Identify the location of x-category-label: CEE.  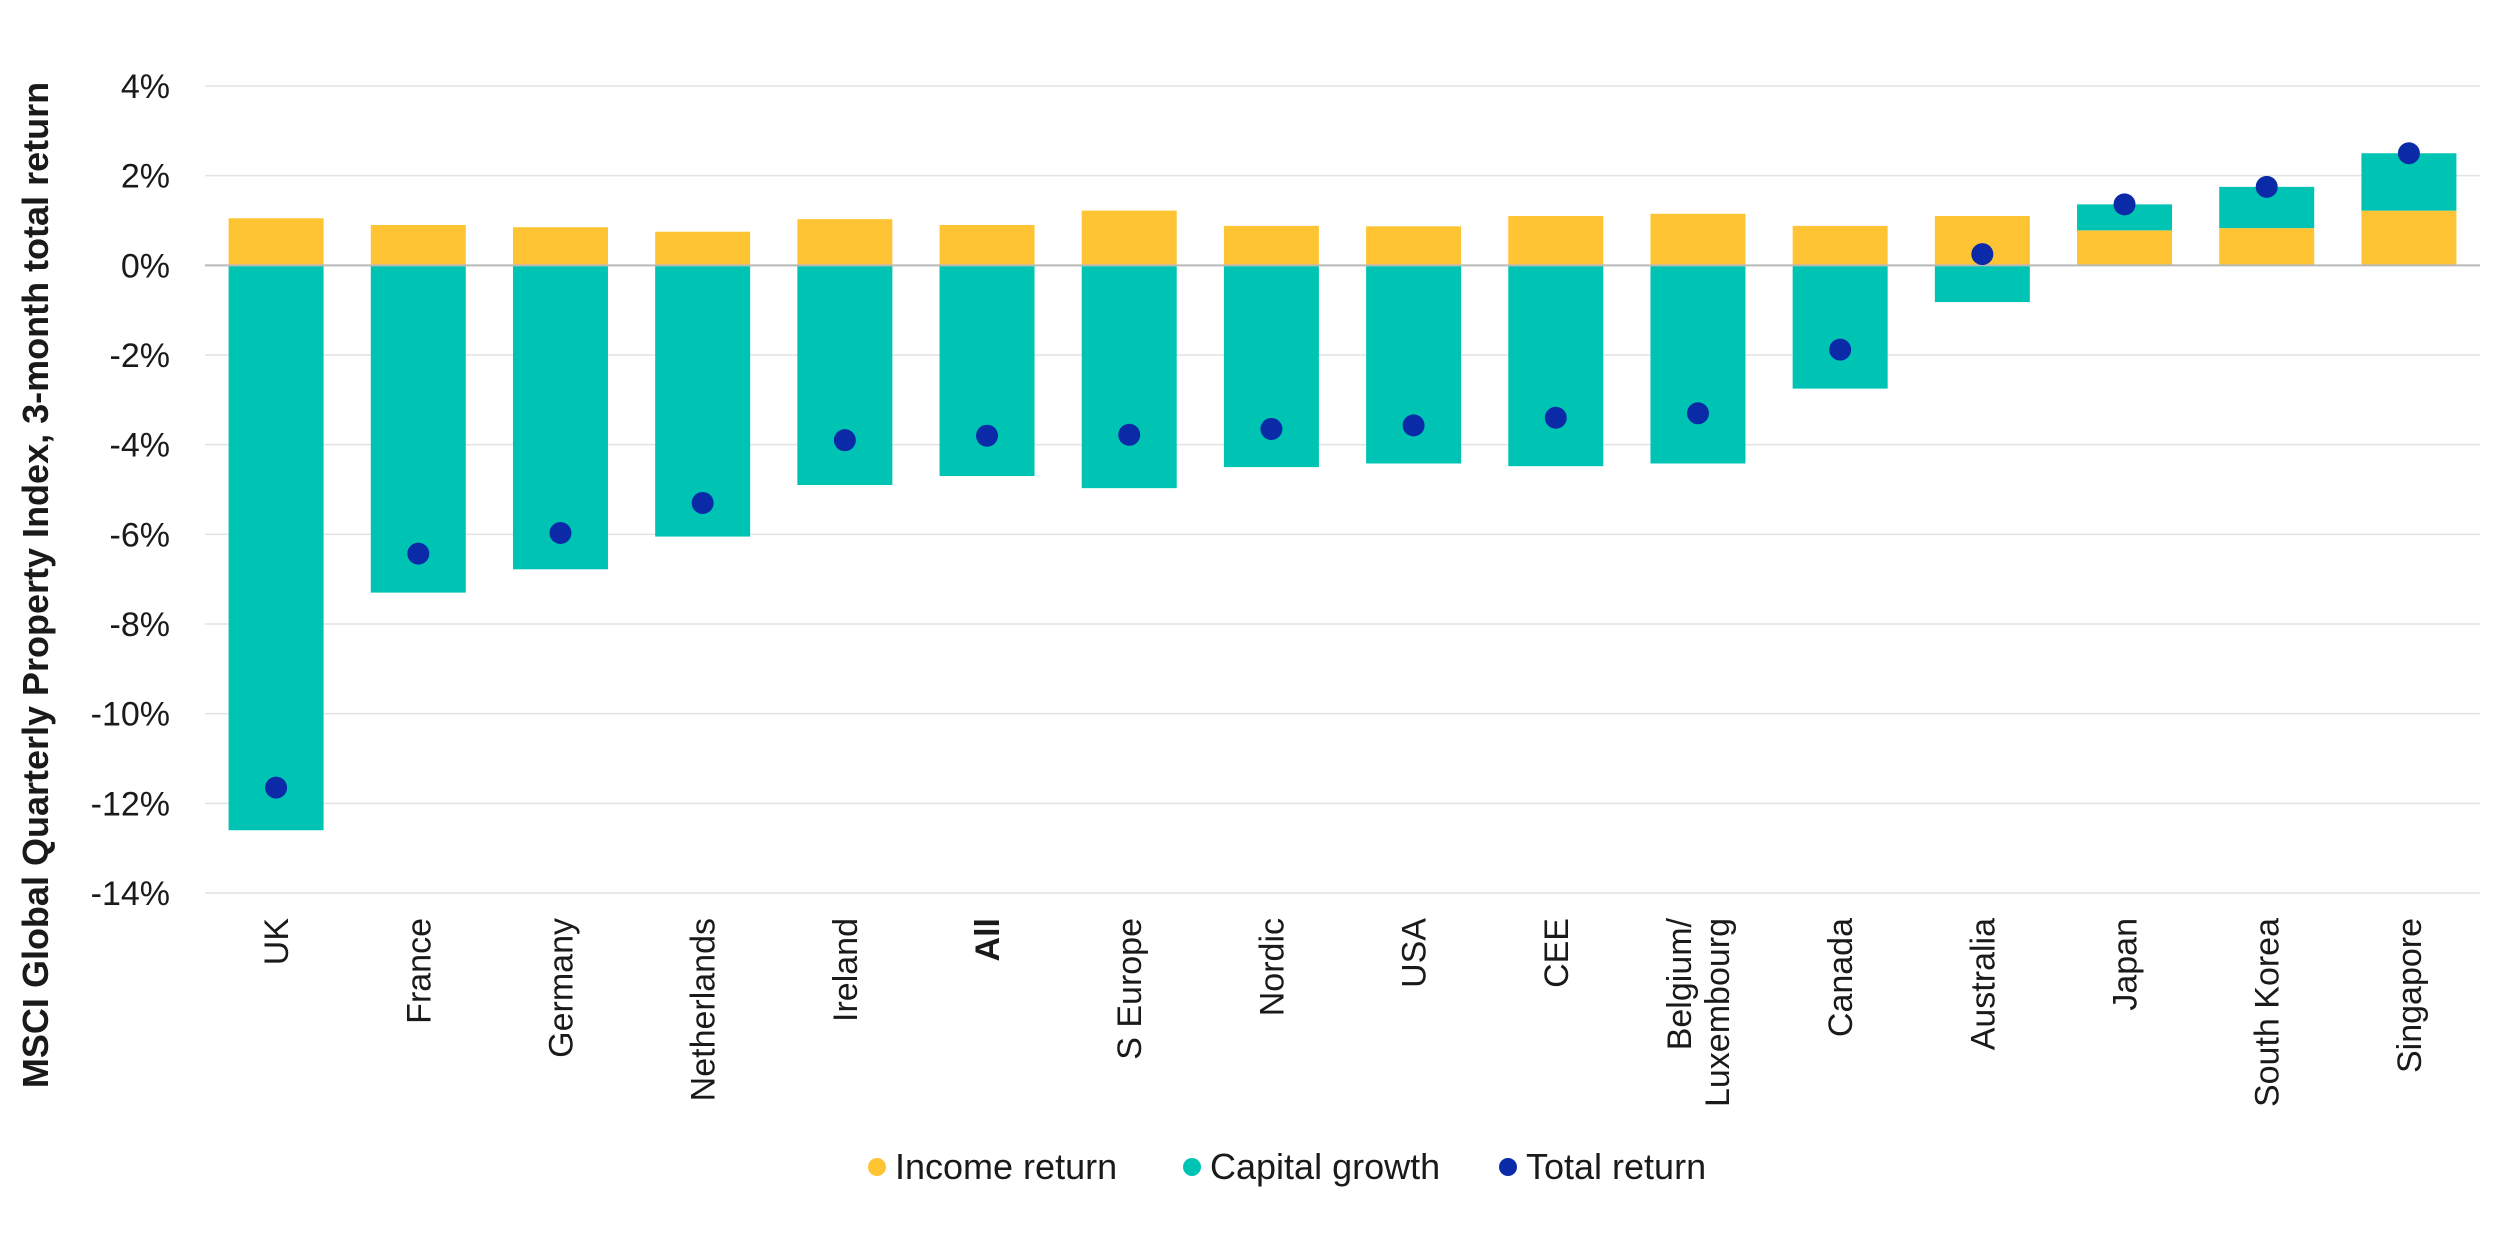
(1557, 953).